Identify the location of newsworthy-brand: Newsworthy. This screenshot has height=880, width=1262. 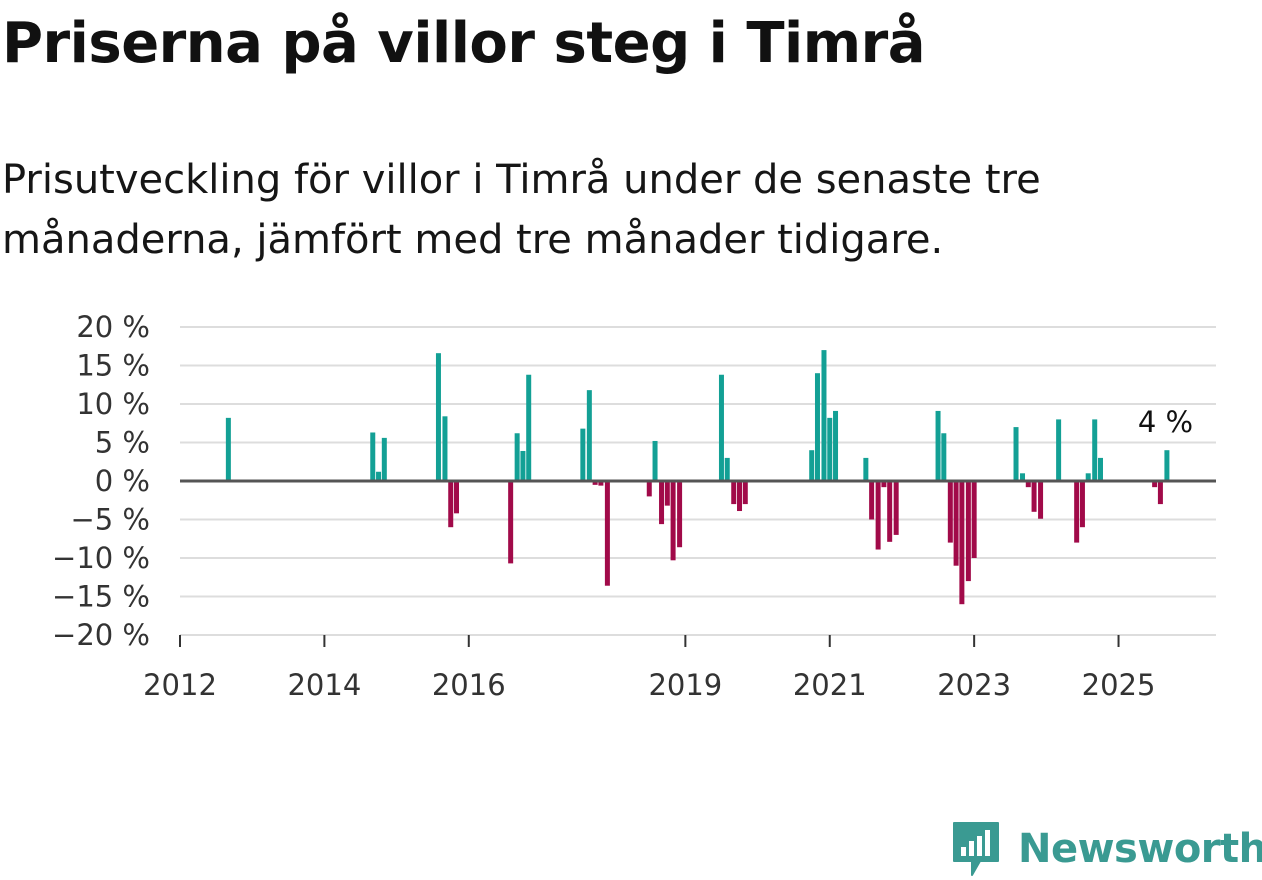
(1106, 849).